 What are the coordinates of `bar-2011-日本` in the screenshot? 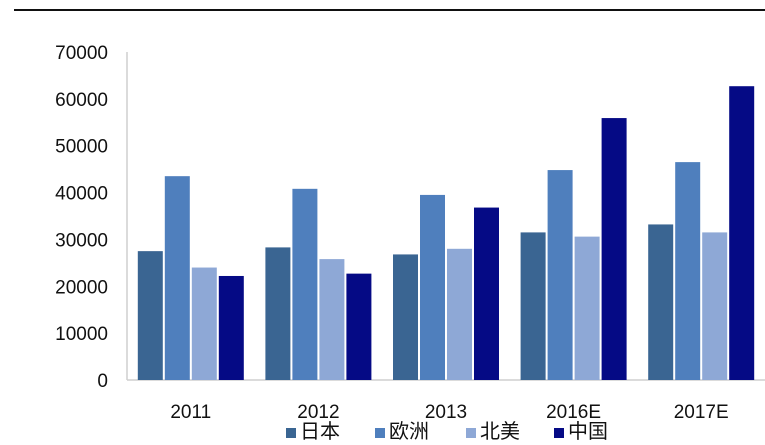 It's located at (150, 315).